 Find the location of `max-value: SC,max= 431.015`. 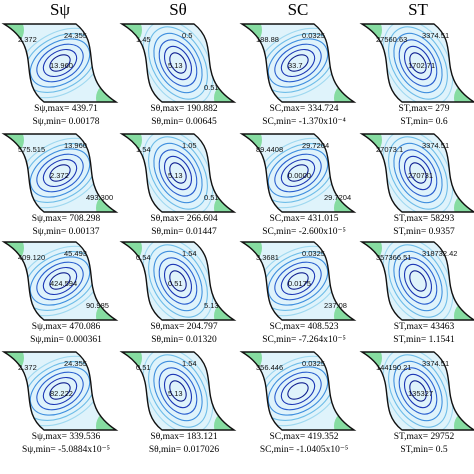

max-value: SC,max= 431.015 is located at coordinates (304, 219).